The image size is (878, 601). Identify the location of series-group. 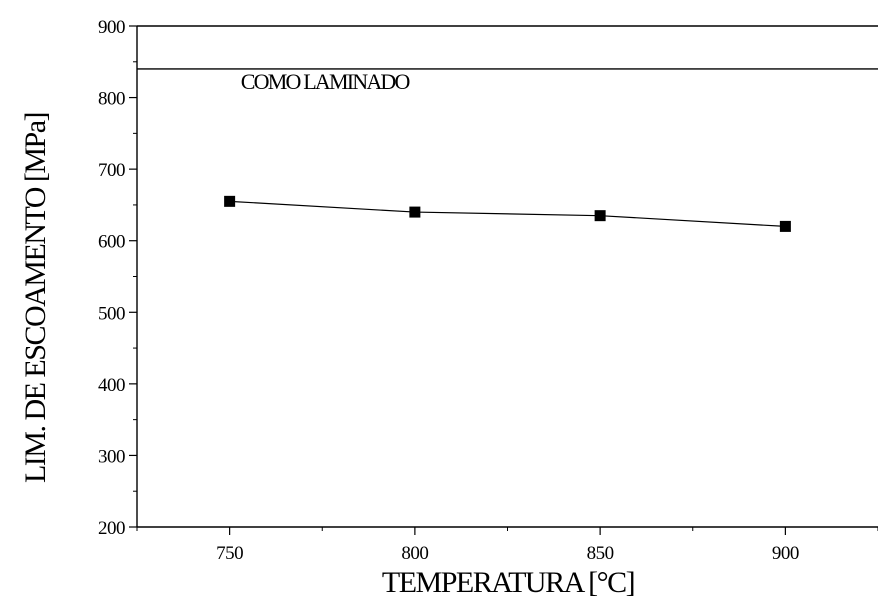
(507, 213).